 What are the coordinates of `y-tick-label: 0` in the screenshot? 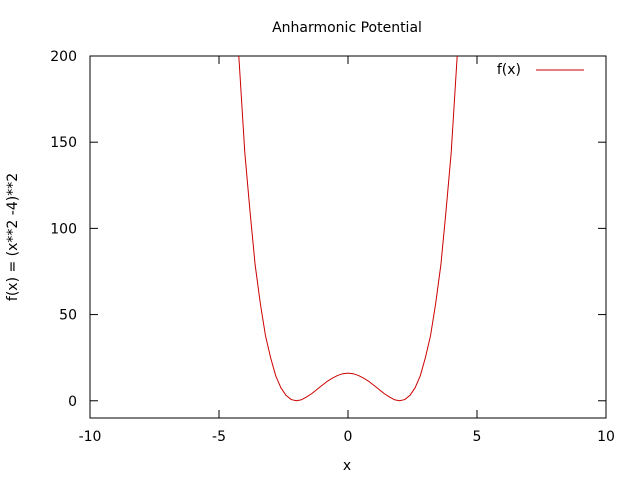 It's located at (72, 402).